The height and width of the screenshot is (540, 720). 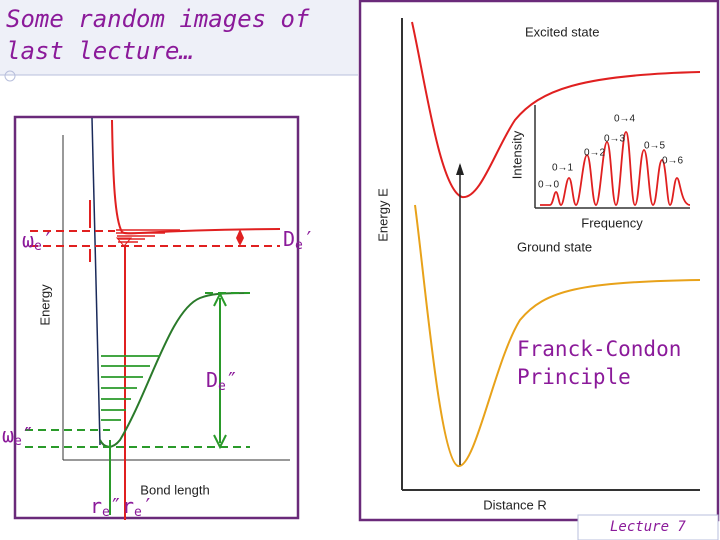 What do you see at coordinates (625, 119) in the screenshot?
I see `transition: 0→4` at bounding box center [625, 119].